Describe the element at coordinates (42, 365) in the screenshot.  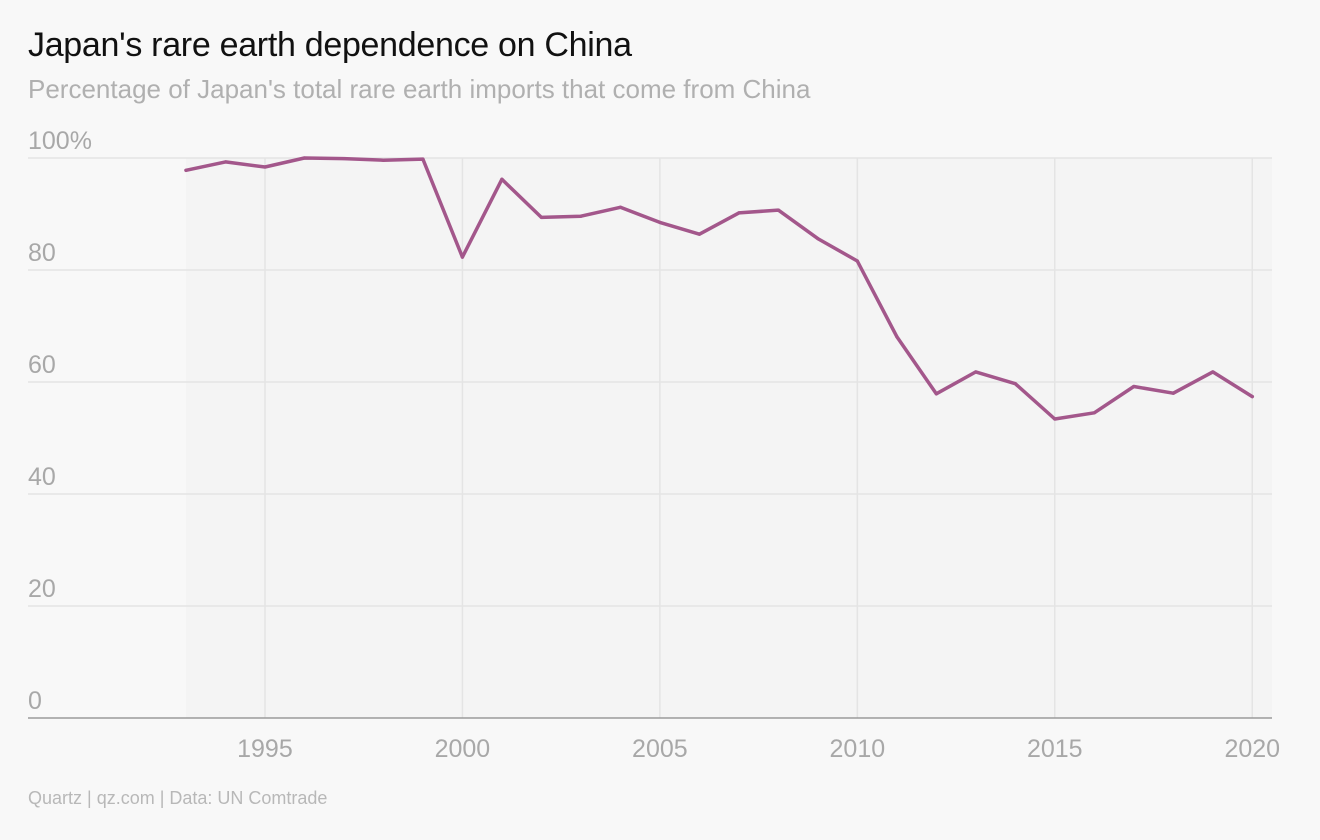
I see `y-tick-label: 60` at that location.